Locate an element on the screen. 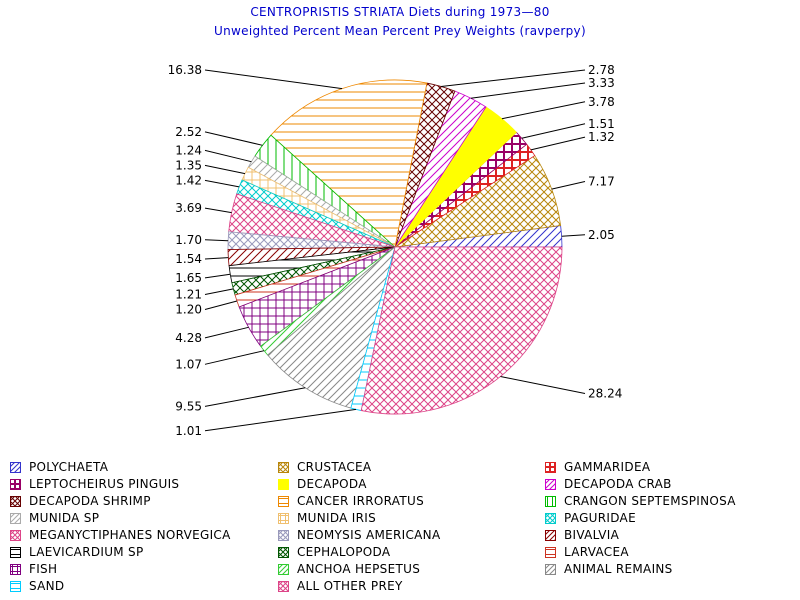  legend-item: DECAPODA is located at coordinates (322, 484).